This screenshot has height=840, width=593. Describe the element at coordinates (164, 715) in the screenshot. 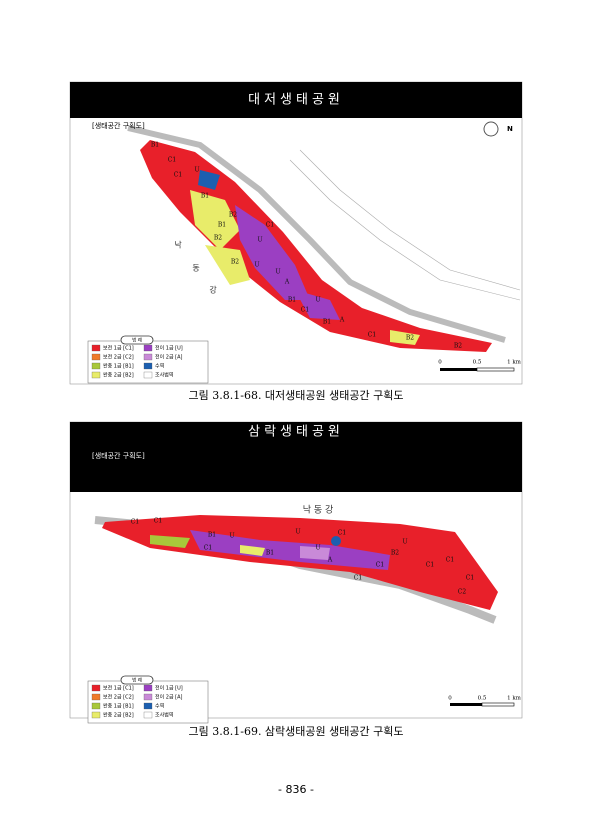

I see `legend-label: 조사범역` at that location.